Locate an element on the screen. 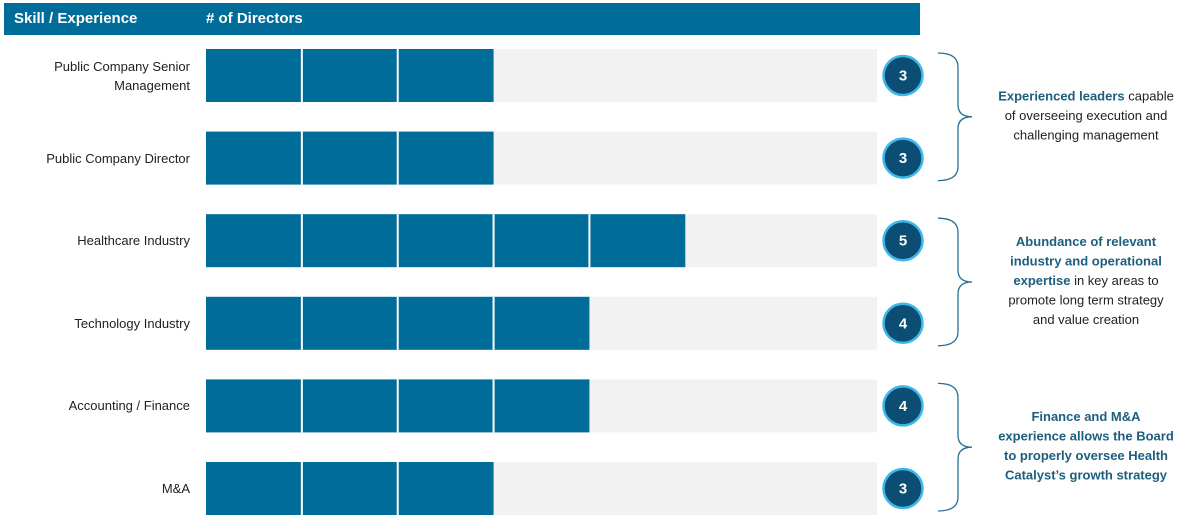 This screenshot has width=1187, height=519. annotation-text: promote long term strategy is located at coordinates (1086, 300).